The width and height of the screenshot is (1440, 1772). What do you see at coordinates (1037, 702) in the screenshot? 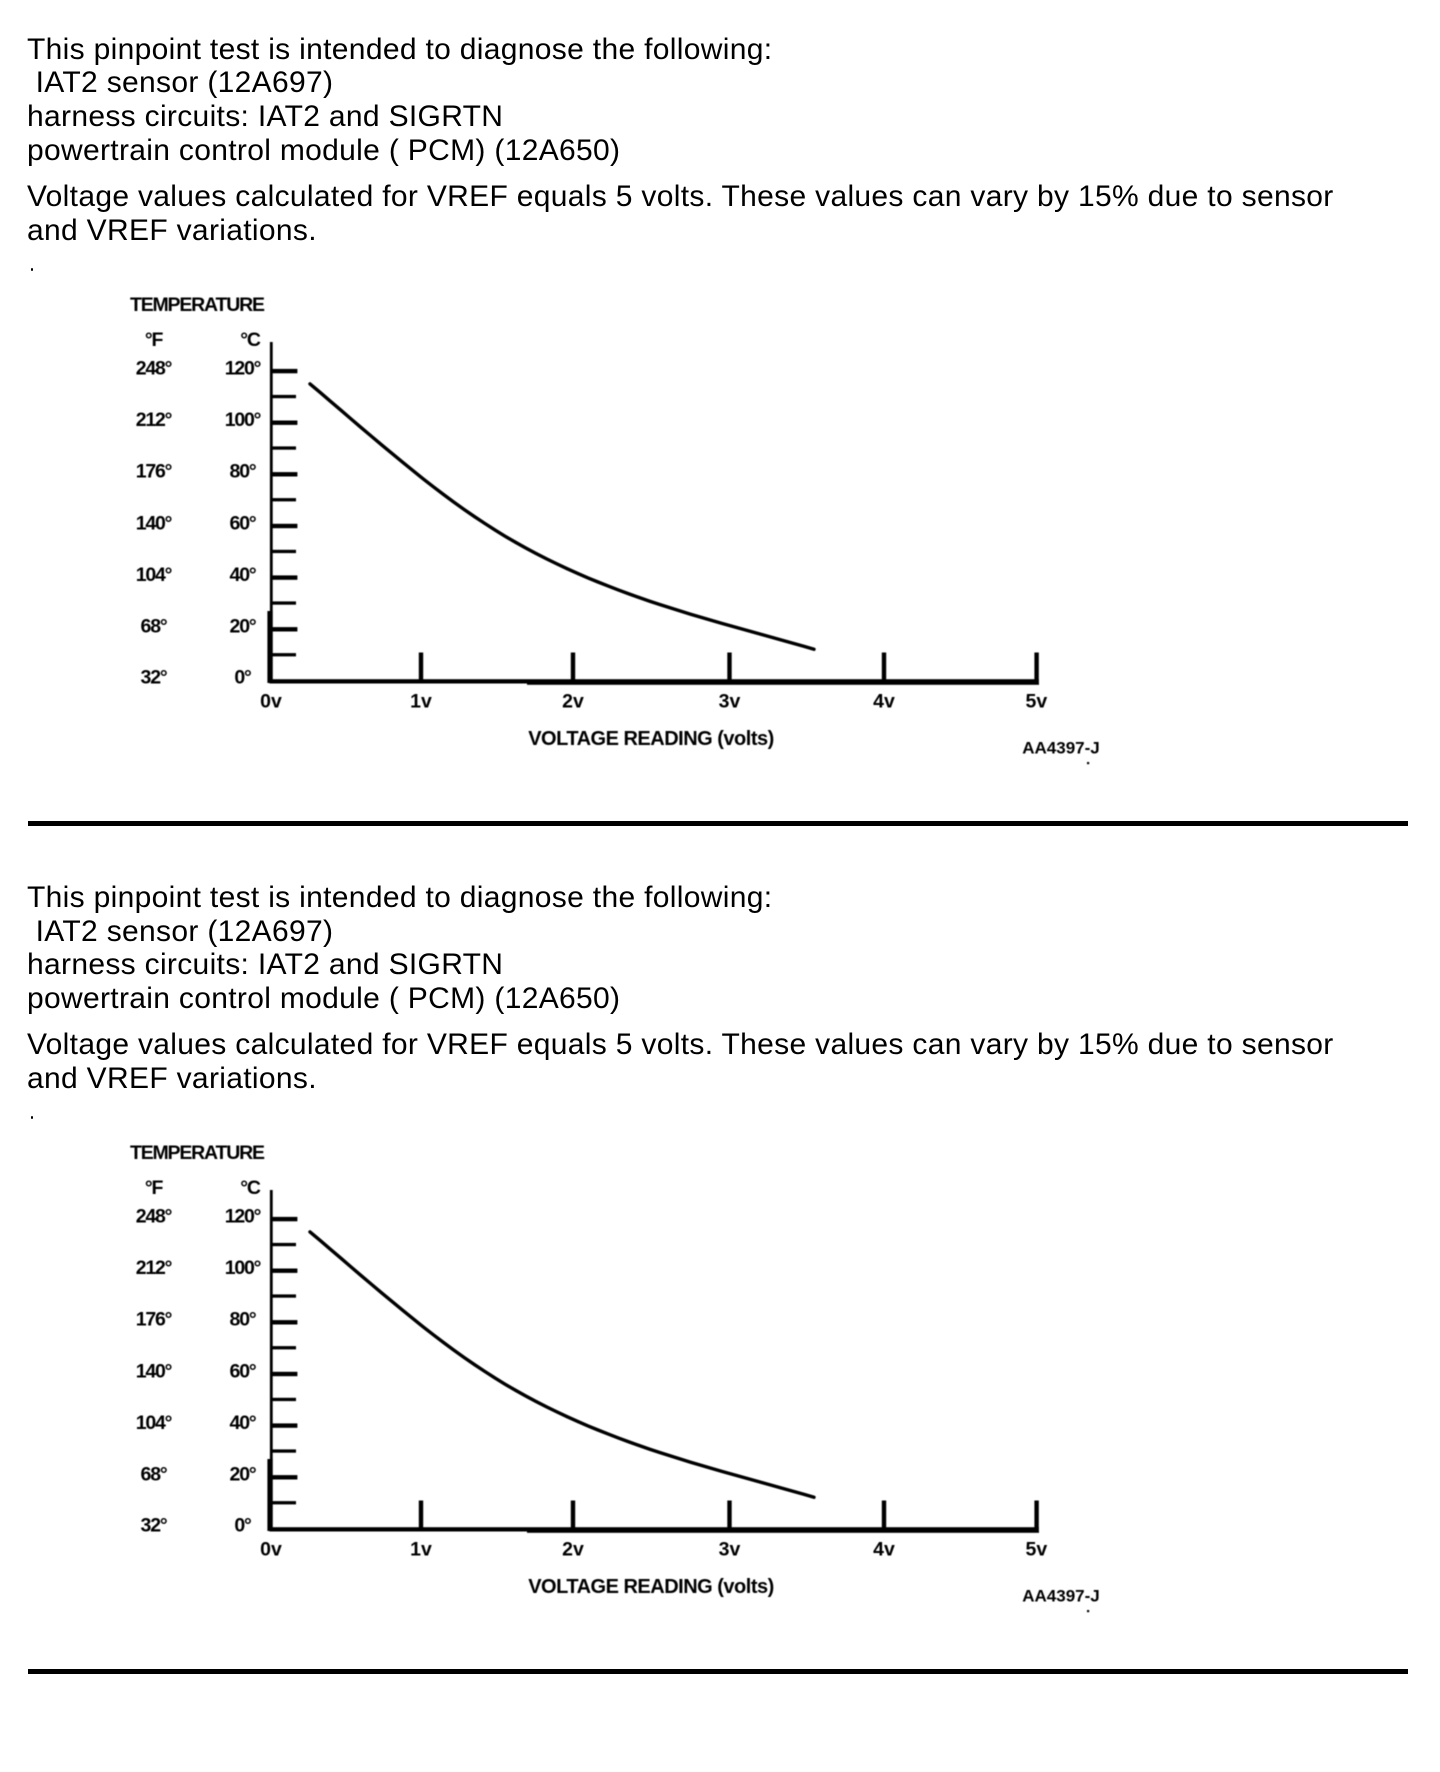
I see `svg-text: 5v` at bounding box center [1037, 702].